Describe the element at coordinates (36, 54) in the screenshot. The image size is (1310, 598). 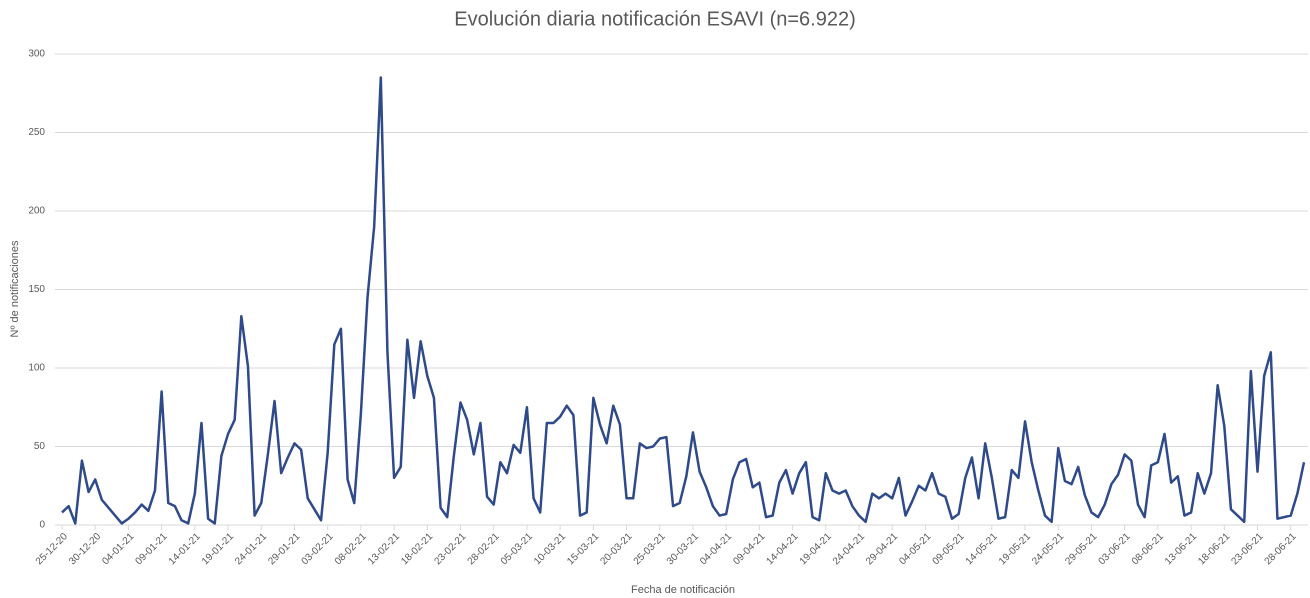
I see `y-tick-label: 300` at that location.